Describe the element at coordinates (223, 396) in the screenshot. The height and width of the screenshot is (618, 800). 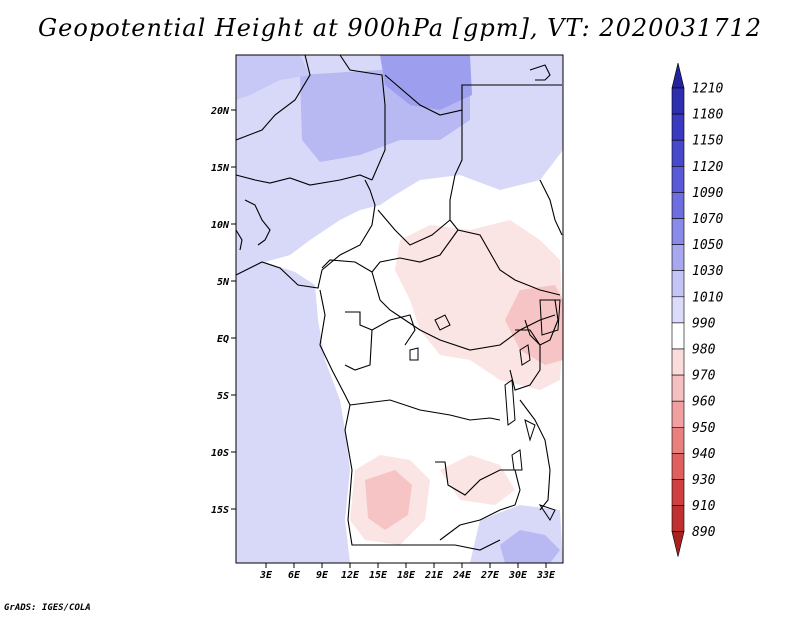
I see `lat-label: 5S` at that location.